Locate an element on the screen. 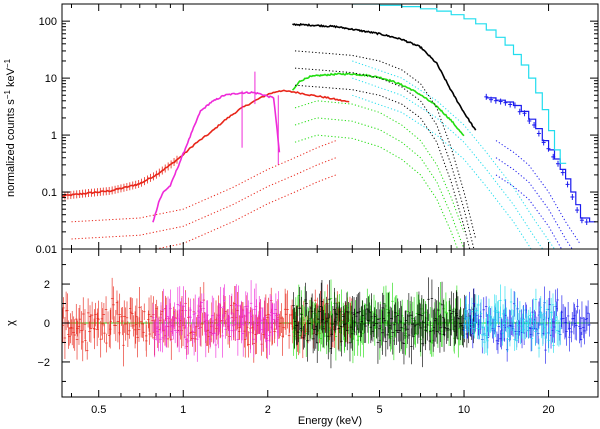 The height and width of the screenshot is (429, 600). data-series-red is located at coordinates (206, 143).